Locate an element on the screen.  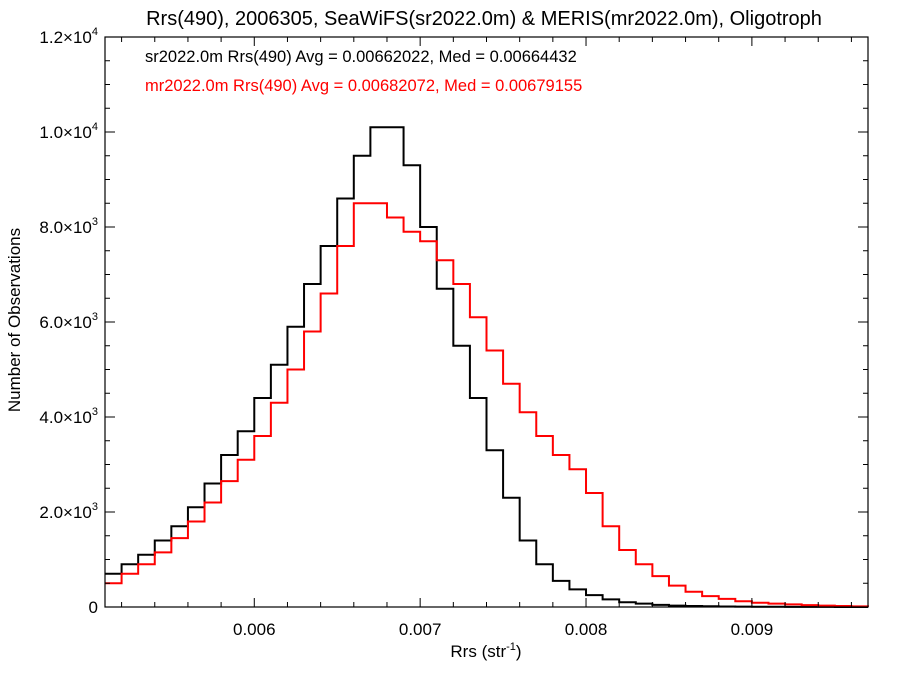
y-tick-label: 1.2×10⁴ is located at coordinates (68, 36).